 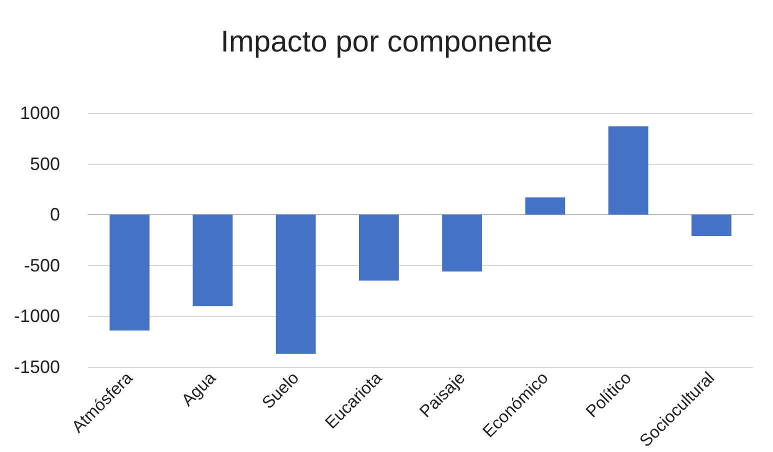 I want to click on y-tick-label: 0, so click(x=55, y=214).